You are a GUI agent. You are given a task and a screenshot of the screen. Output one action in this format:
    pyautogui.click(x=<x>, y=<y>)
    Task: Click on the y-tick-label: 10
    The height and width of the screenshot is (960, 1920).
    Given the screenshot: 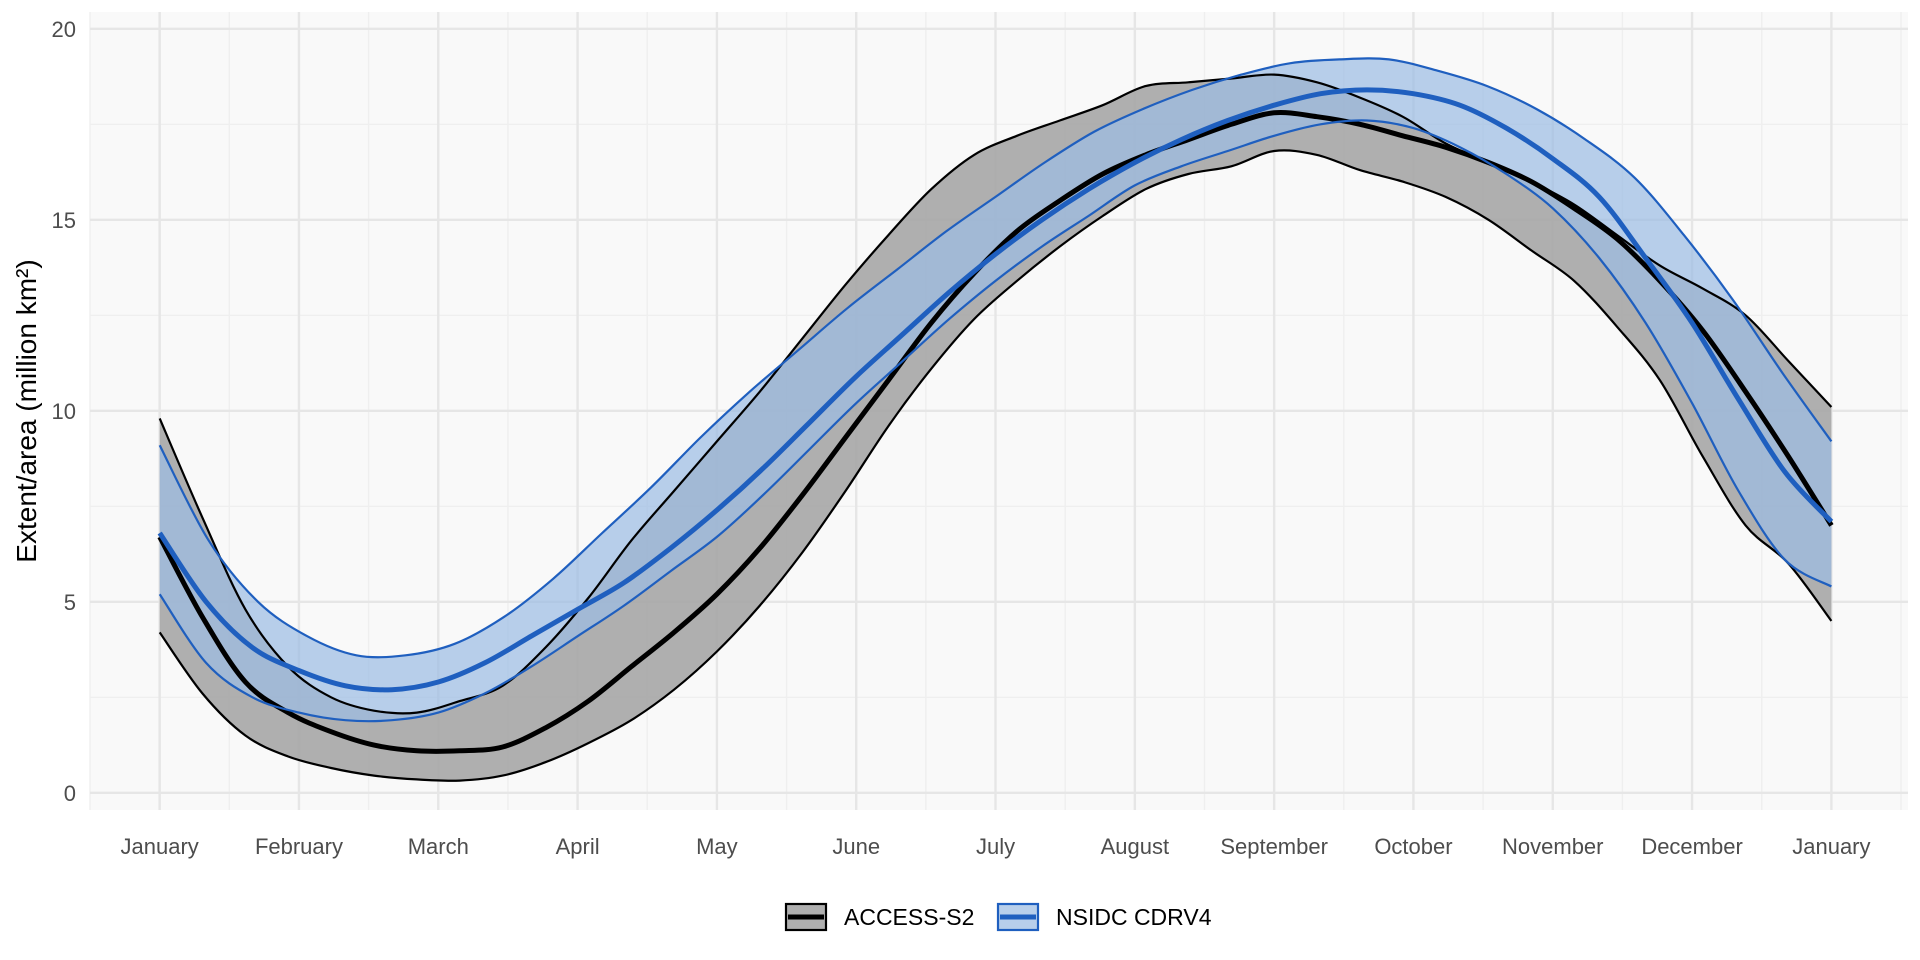 What is the action you would take?
    pyautogui.click(x=64, y=411)
    